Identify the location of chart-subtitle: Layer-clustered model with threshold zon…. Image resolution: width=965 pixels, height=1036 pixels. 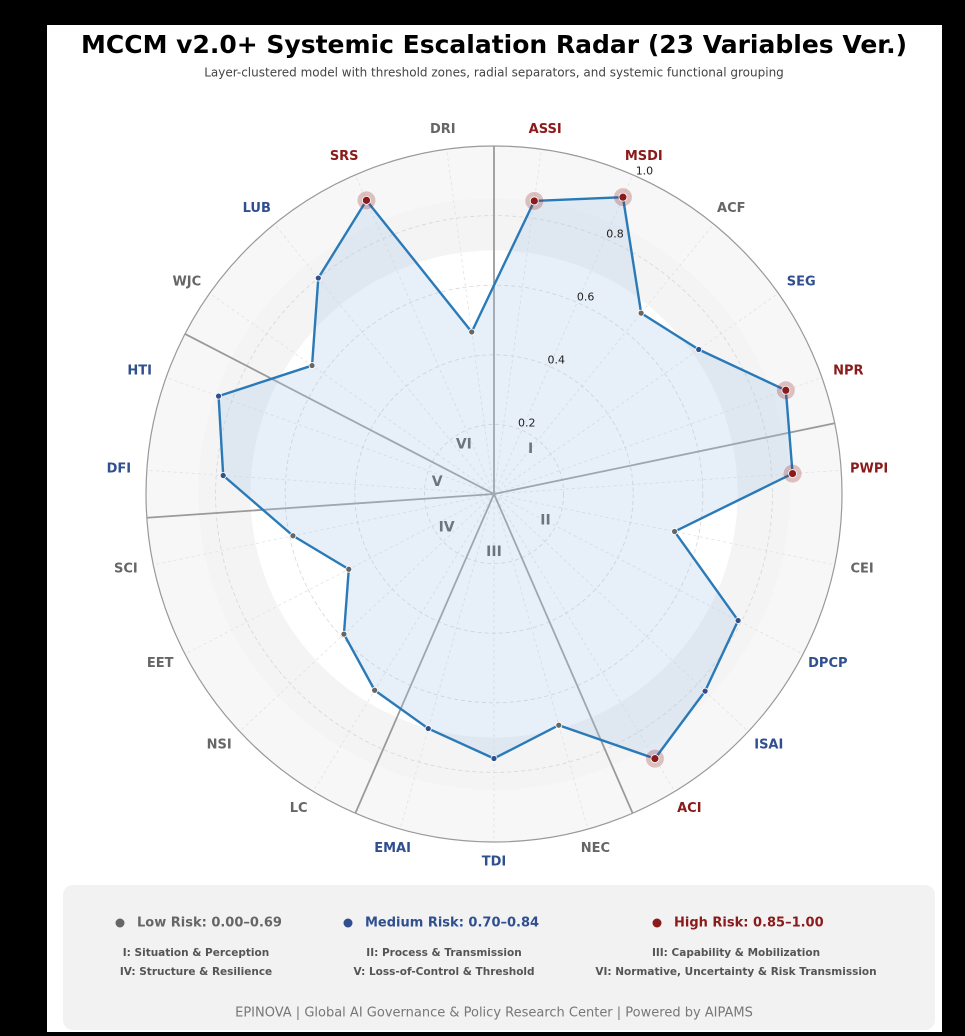
(494, 73).